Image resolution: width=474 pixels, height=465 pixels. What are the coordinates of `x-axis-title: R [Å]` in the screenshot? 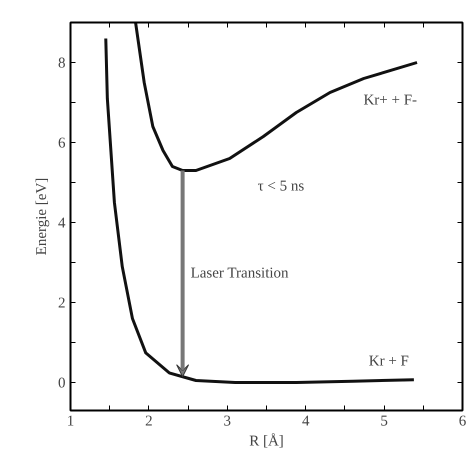 It's located at (266, 441).